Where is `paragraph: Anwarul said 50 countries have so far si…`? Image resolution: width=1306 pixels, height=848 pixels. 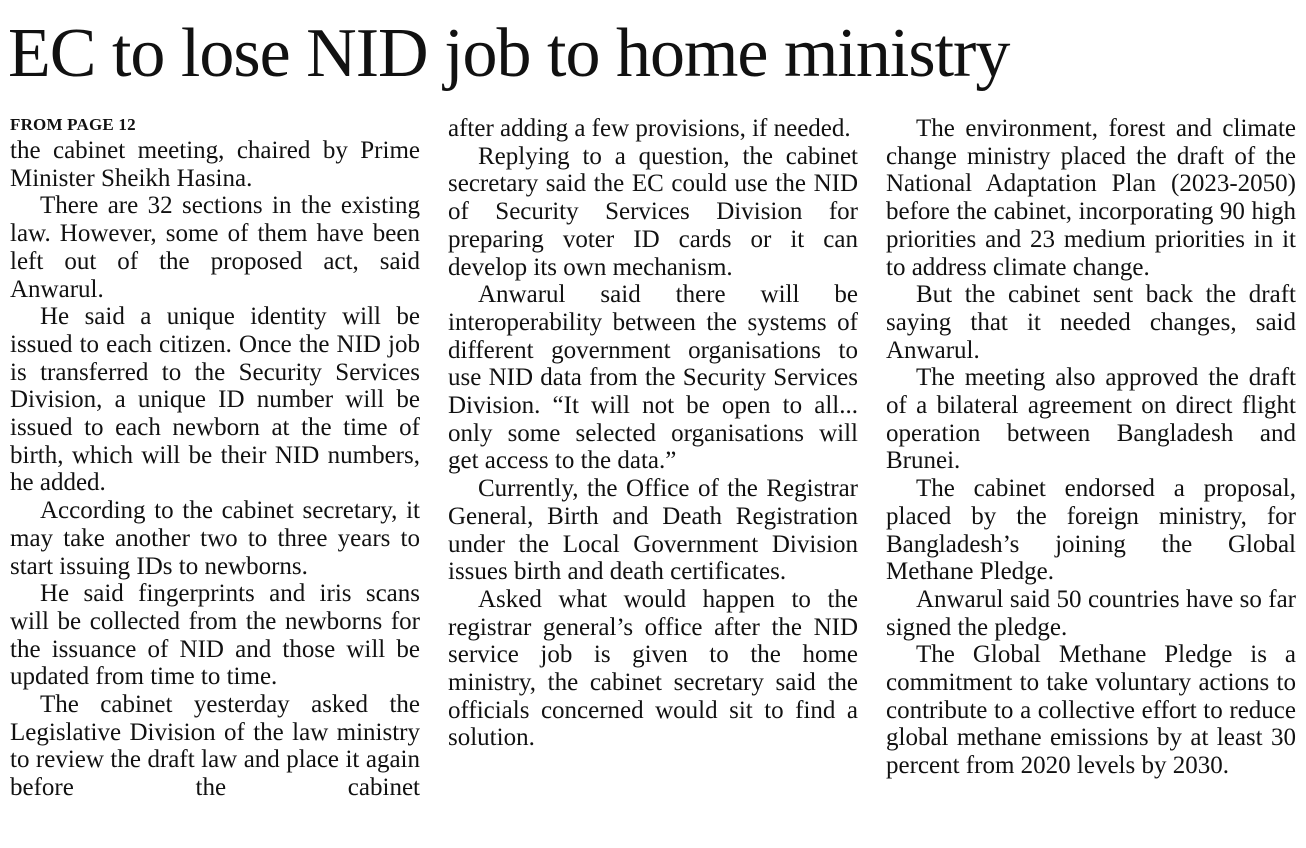
paragraph: Anwarul said 50 countries have so far si… is located at coordinates (1091, 613).